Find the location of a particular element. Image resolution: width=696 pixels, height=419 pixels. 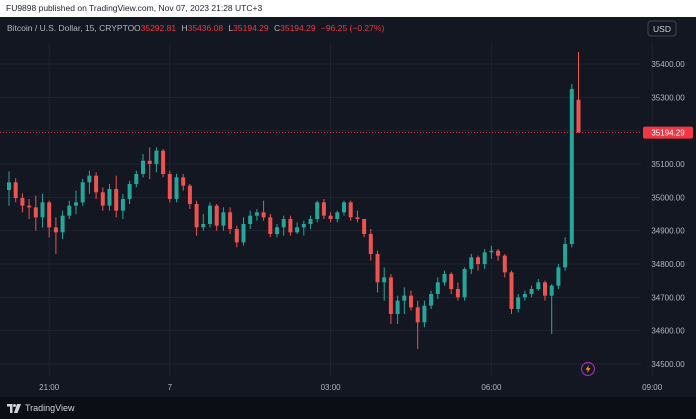

footer-bar: TradingView is located at coordinates (348, 408).